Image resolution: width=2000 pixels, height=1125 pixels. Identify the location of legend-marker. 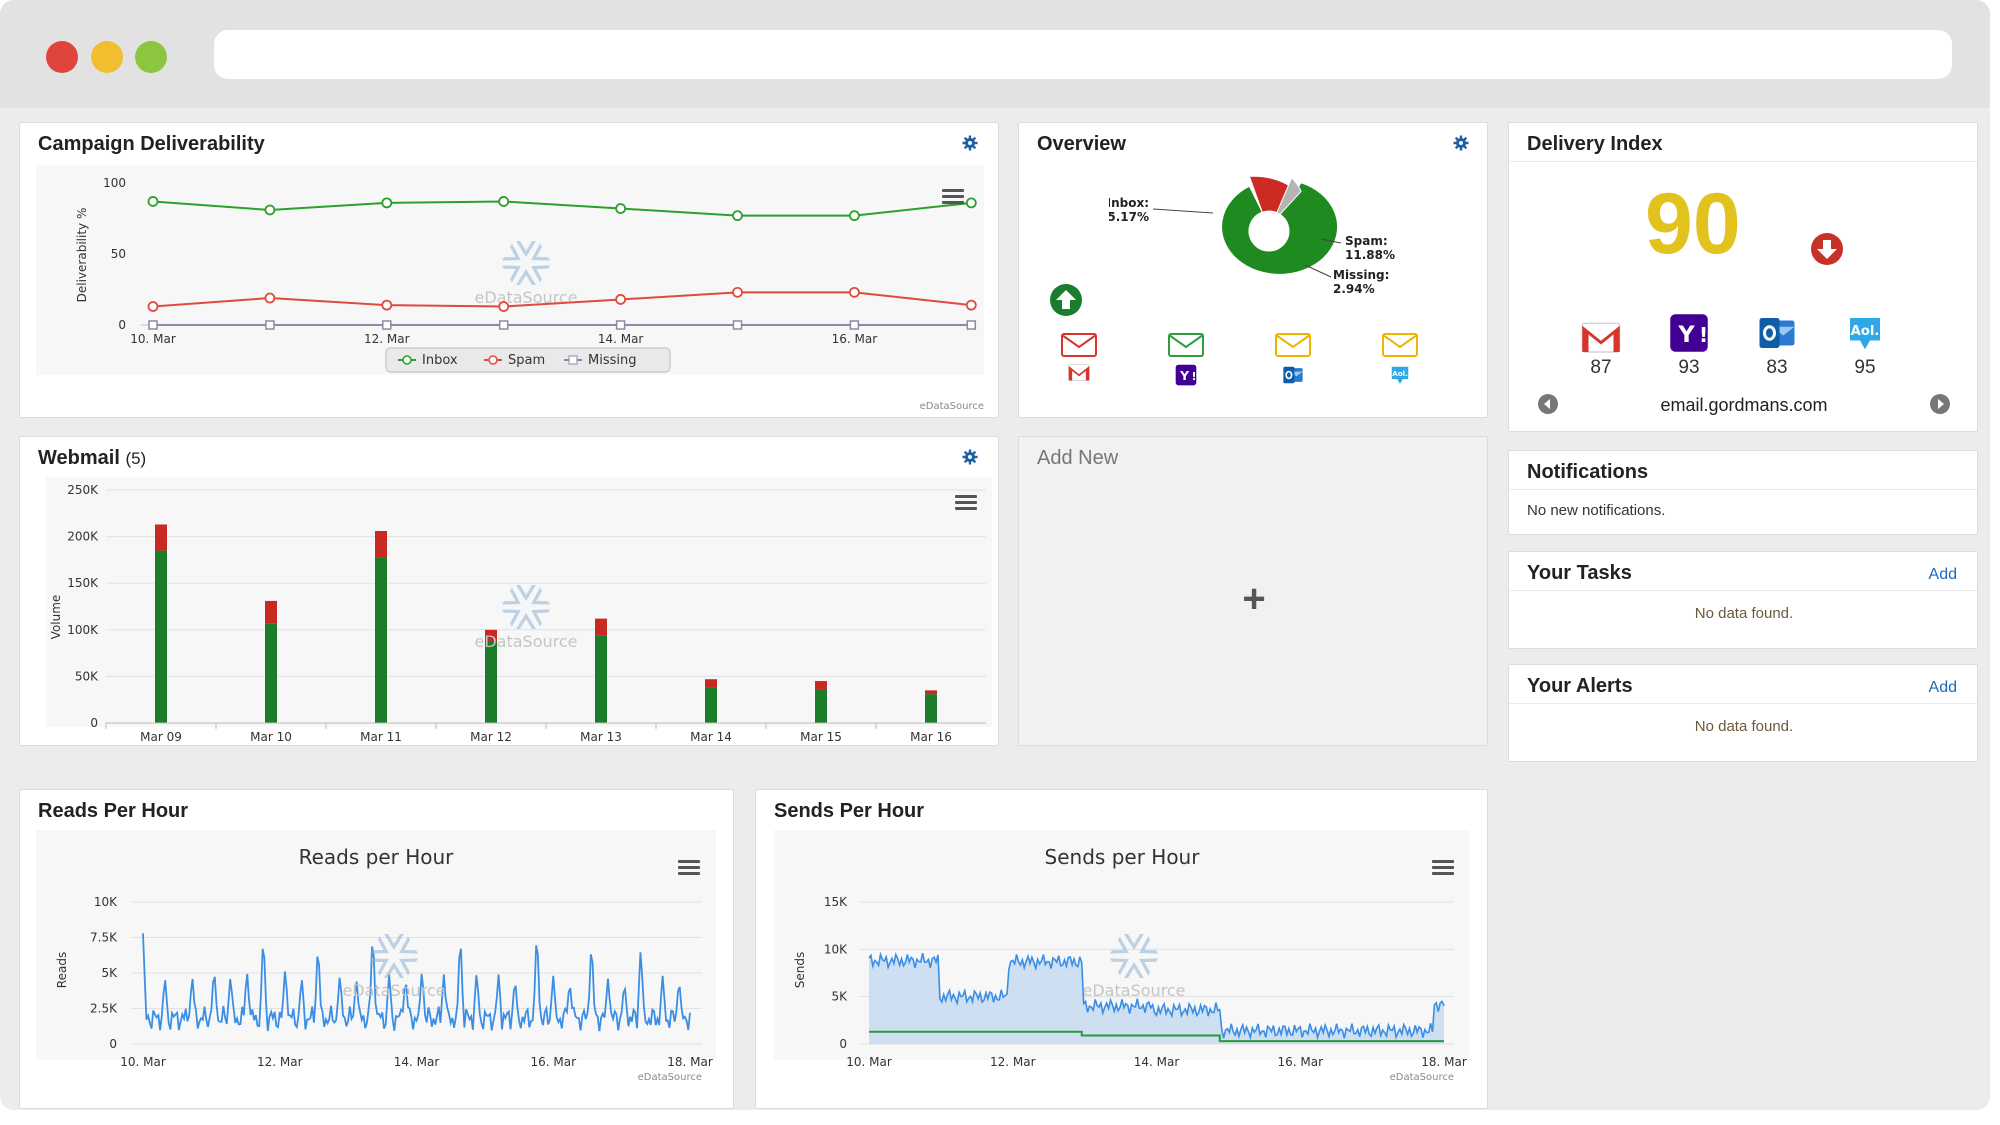
(573, 360).